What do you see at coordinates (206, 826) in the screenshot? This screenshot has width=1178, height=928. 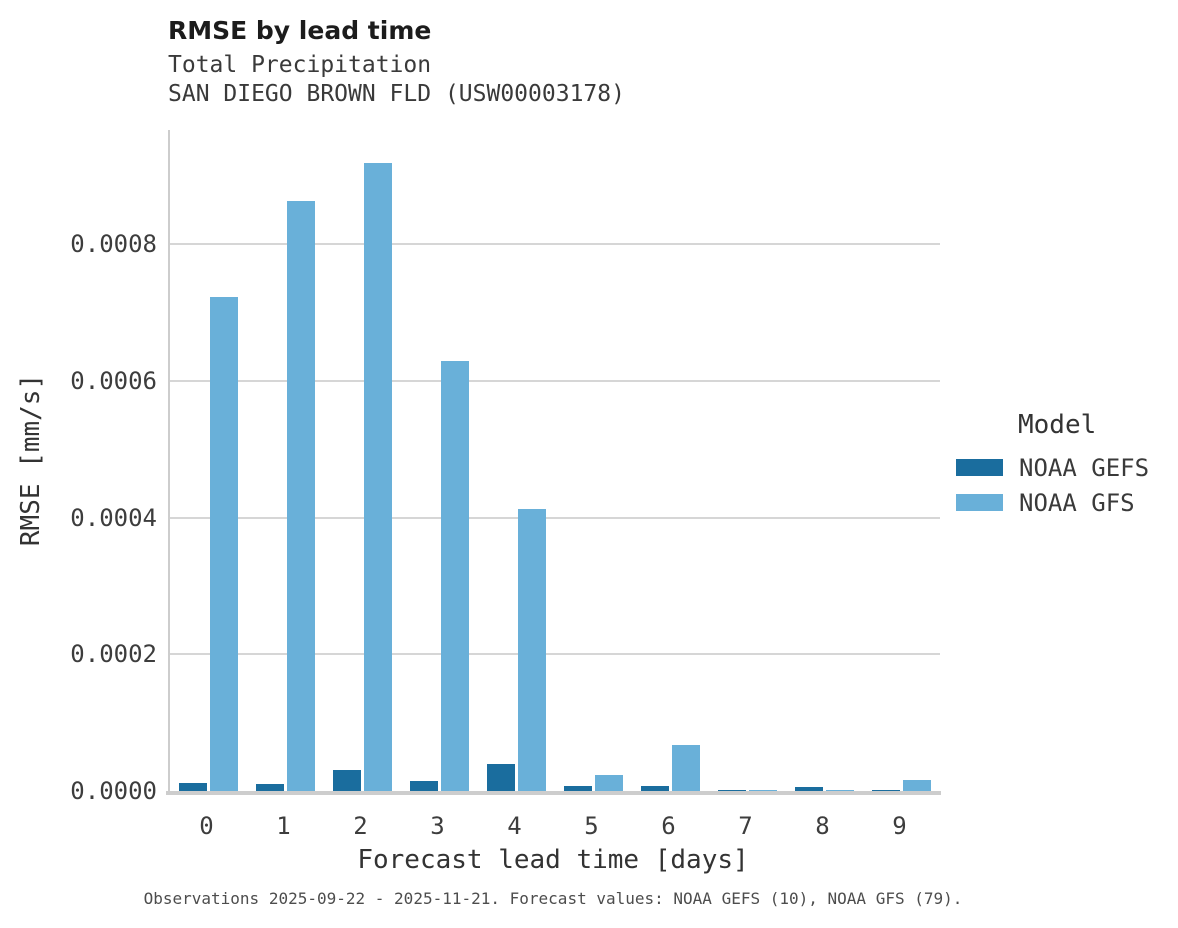 I see `x-tick-0: 0` at bounding box center [206, 826].